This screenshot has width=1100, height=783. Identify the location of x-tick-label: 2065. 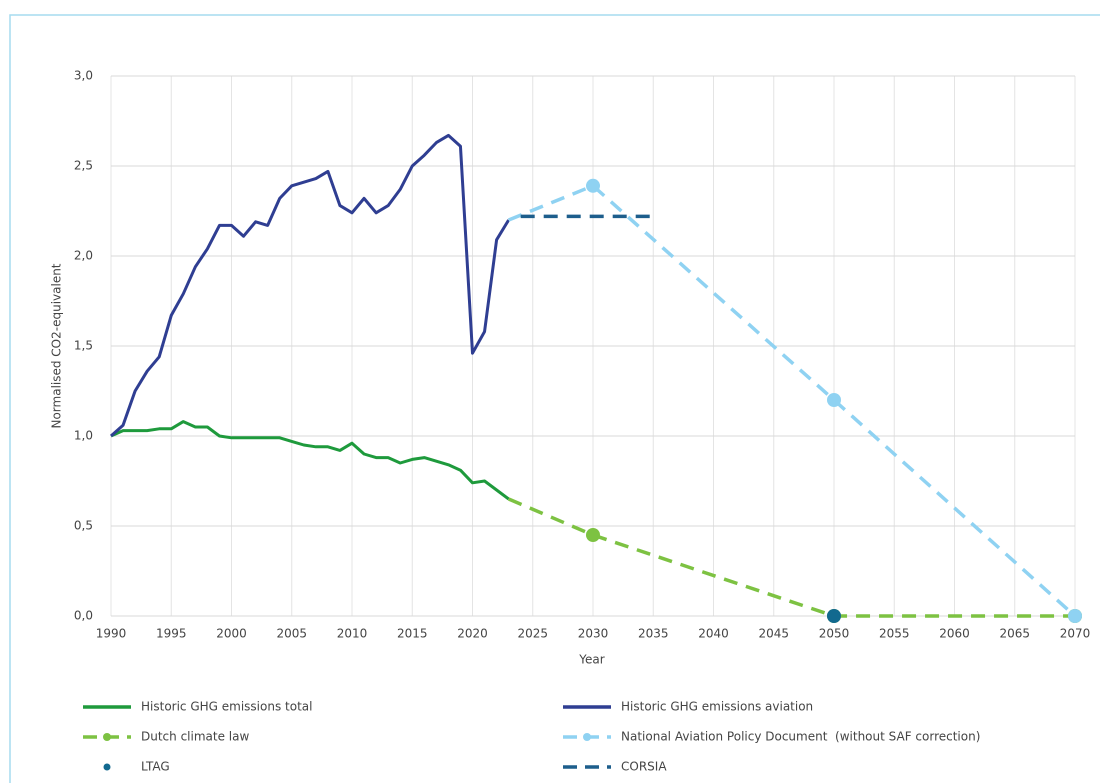
(1014, 634).